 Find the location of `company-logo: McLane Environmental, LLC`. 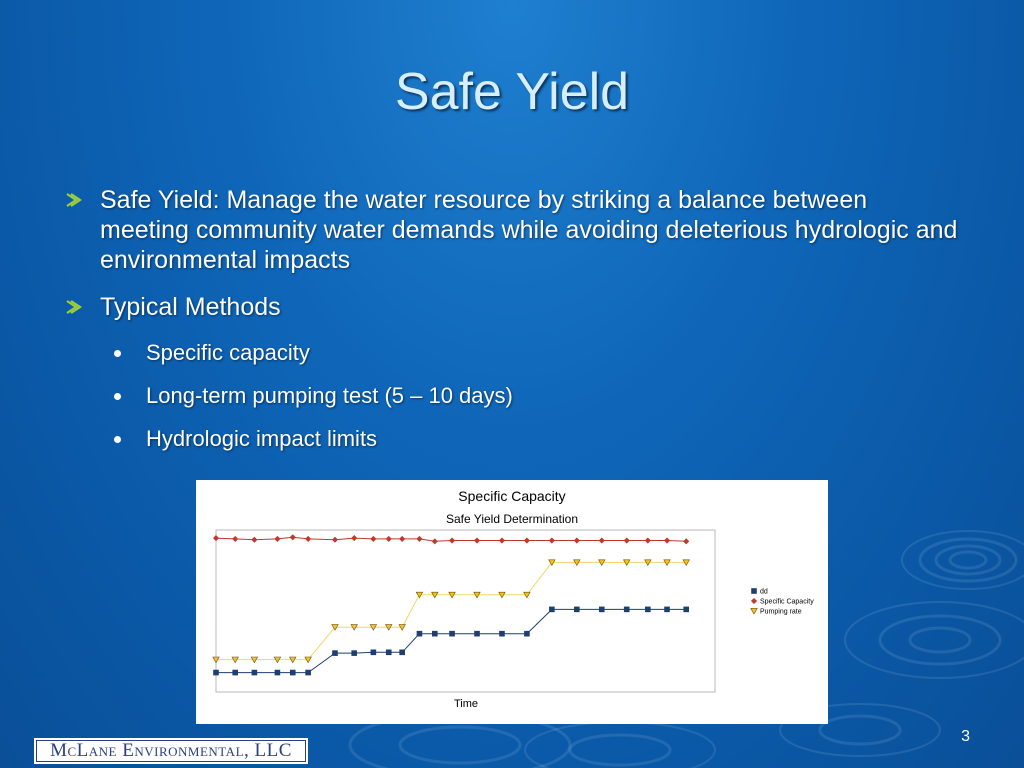

company-logo: McLane Environmental, LLC is located at coordinates (171, 751).